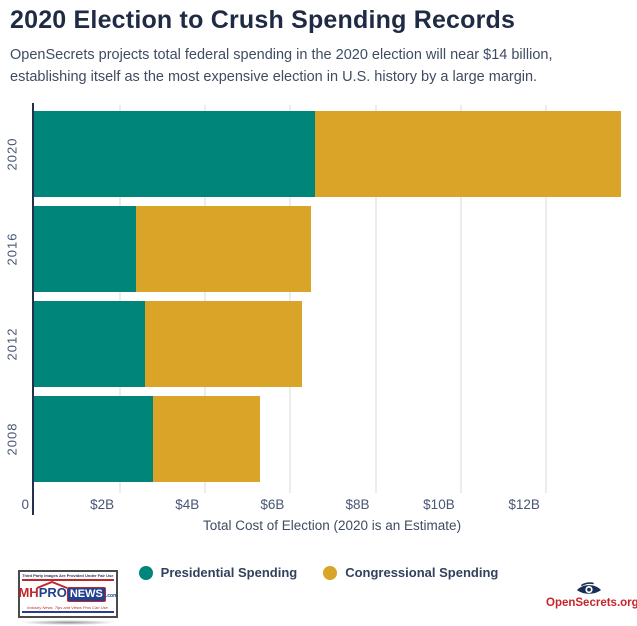 The image size is (637, 626). I want to click on opensecrets-logo: OpenSecrets.org, so click(591, 595).